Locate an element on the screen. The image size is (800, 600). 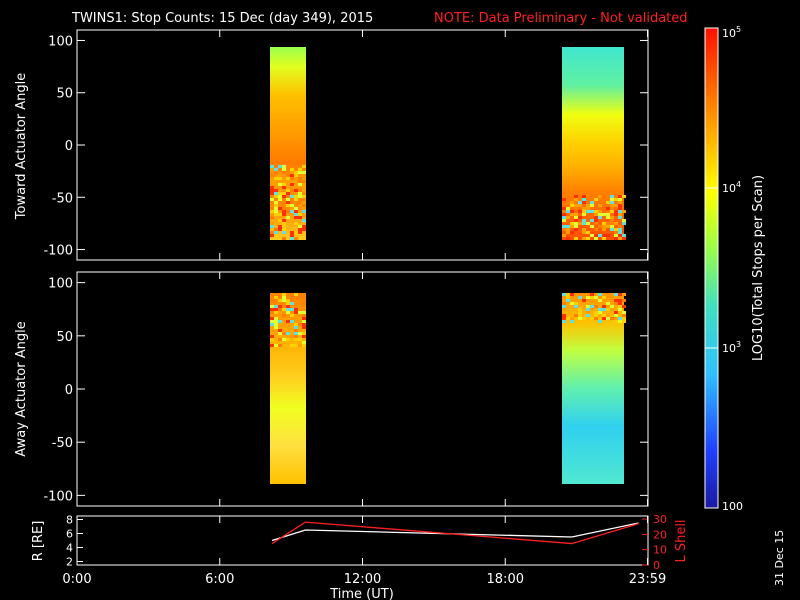
toward-heatmap is located at coordinates (448, 143).